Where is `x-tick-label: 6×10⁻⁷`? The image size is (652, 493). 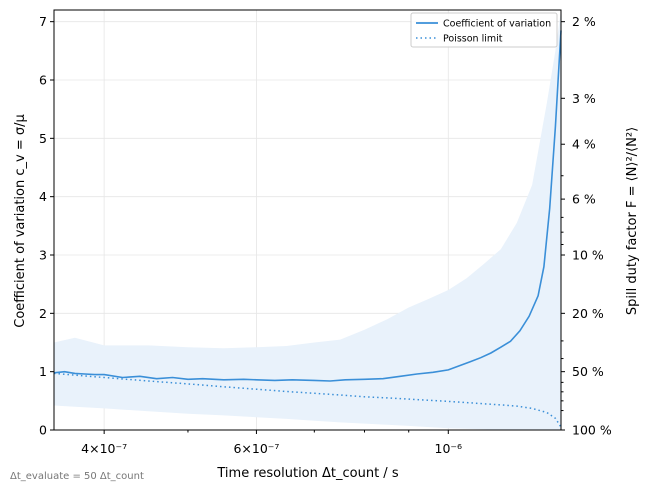 x-tick-label: 6×10⁻⁷ is located at coordinates (256, 448).